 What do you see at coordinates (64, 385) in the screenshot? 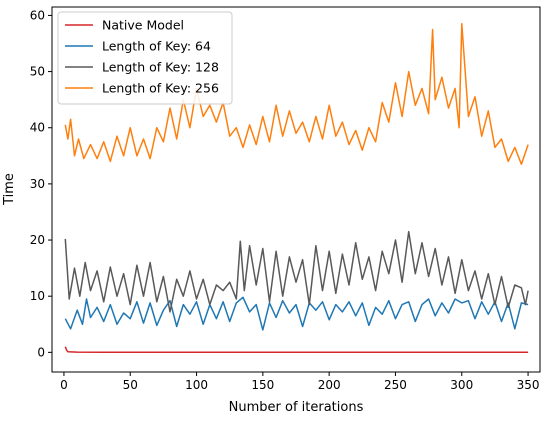
I see `x-tick-label: 0` at bounding box center [64, 385].